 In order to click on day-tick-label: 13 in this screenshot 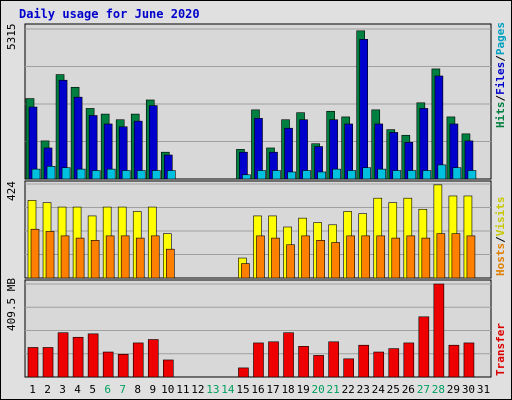, I will do `click(212, 389)`.